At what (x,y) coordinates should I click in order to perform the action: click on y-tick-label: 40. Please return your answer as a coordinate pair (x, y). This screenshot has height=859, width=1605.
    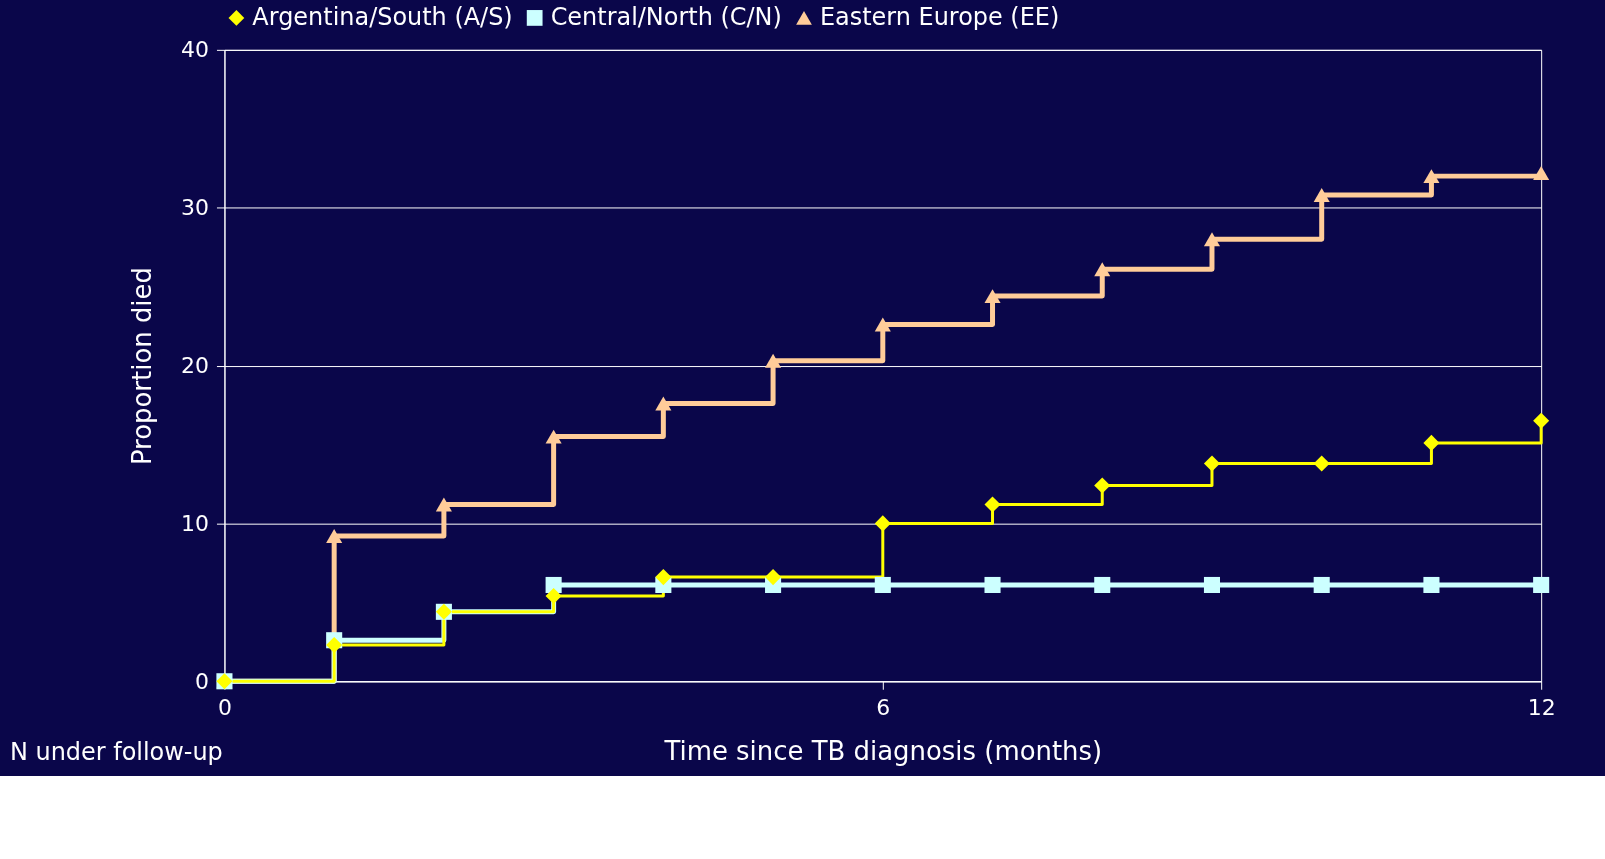
    Looking at the image, I should click on (195, 50).